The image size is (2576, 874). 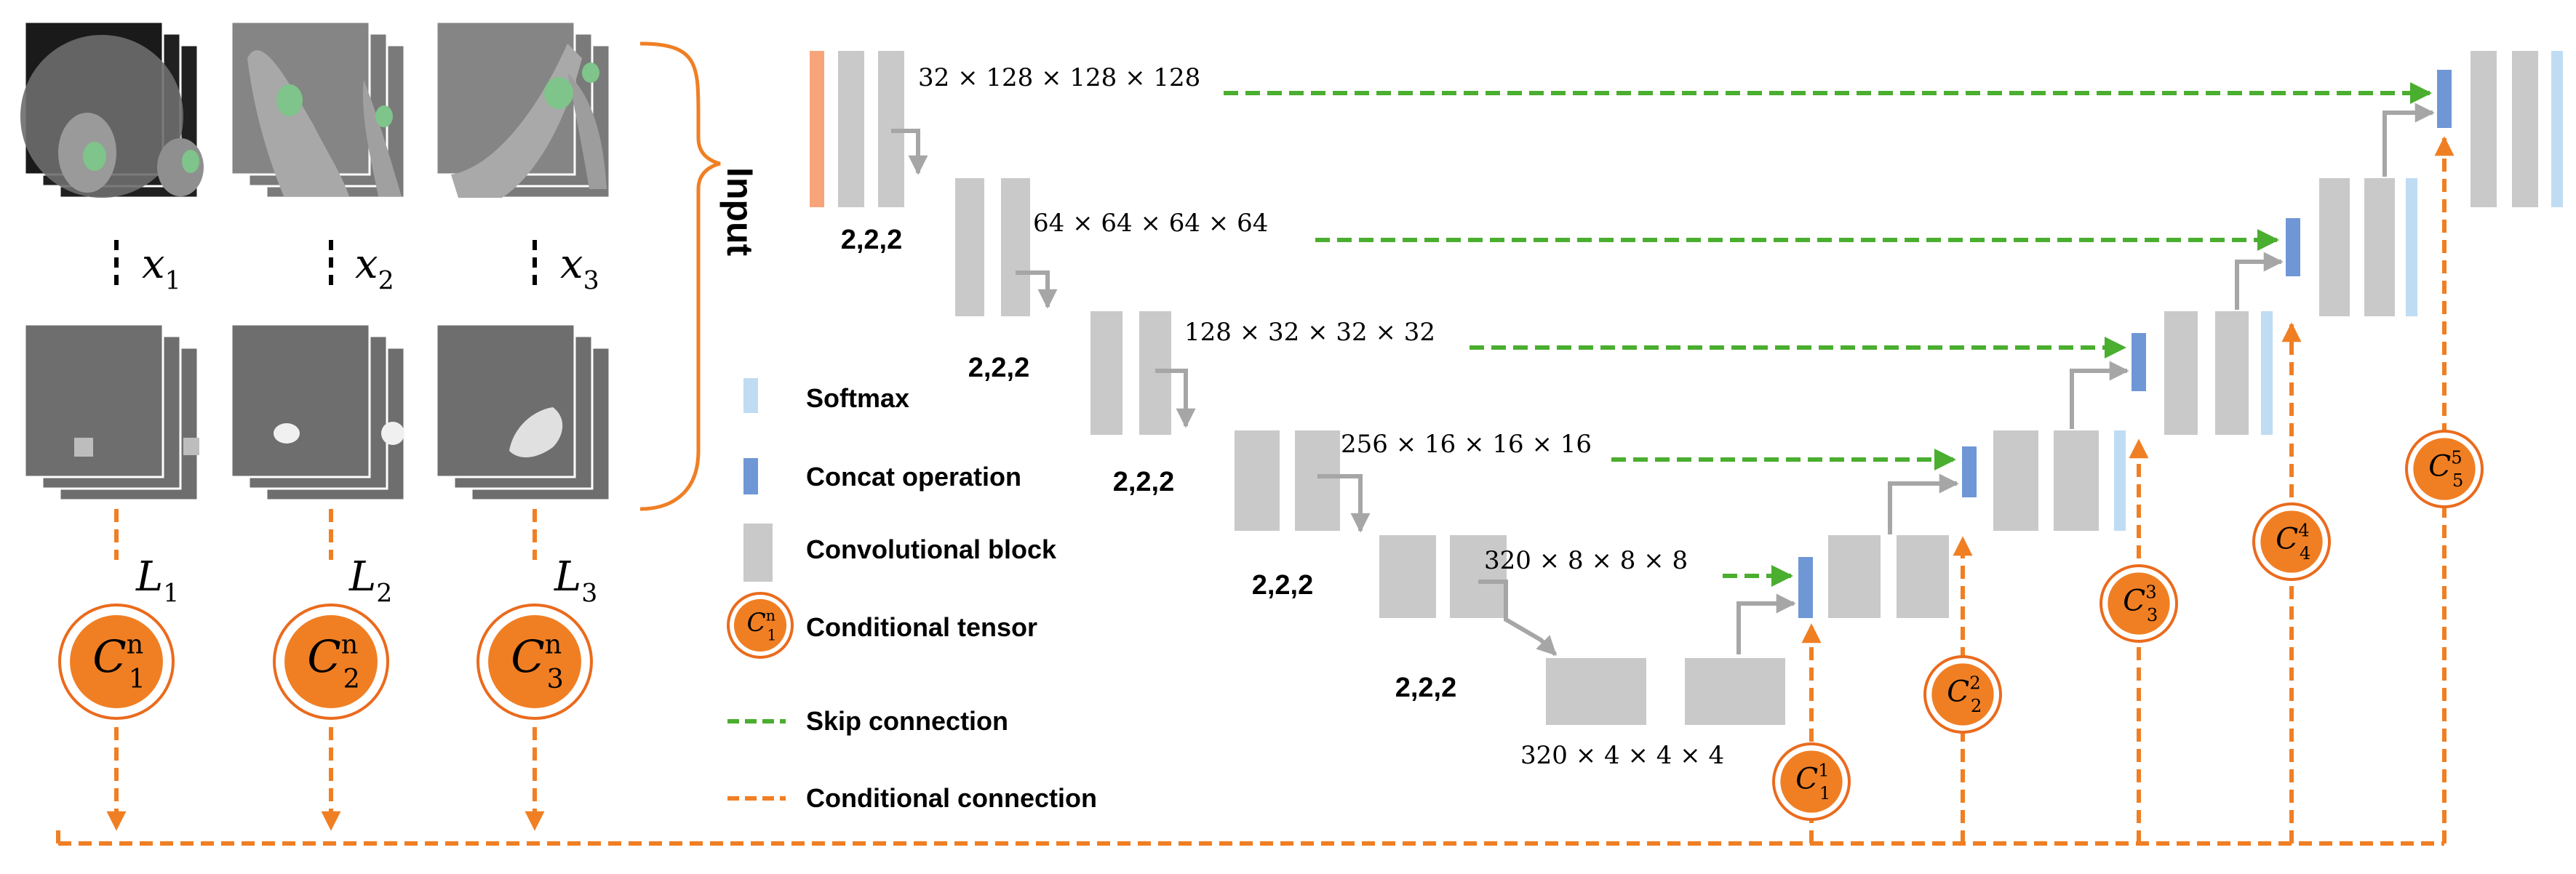 I want to click on x-label-1: x1, so click(x=161, y=268).